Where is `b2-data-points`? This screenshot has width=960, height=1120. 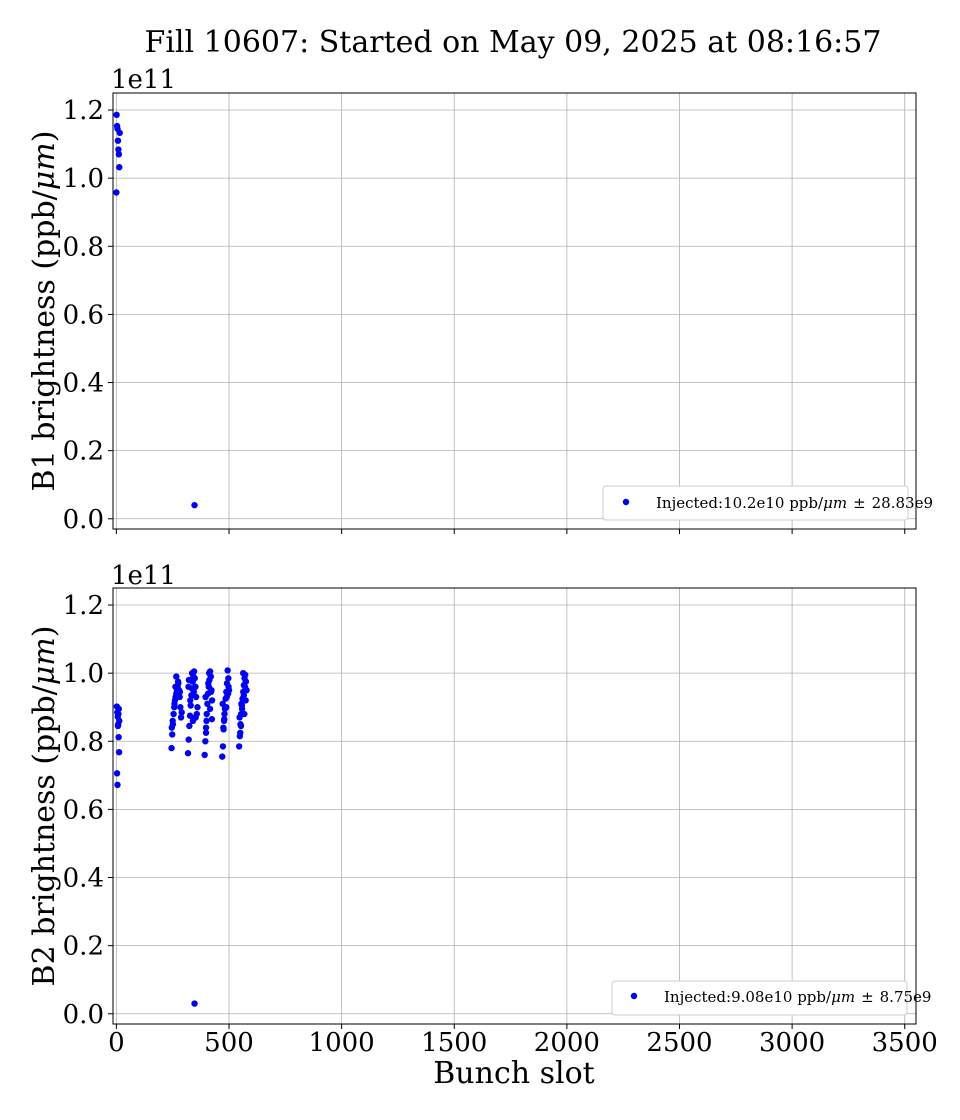
b2-data-points is located at coordinates (181, 837).